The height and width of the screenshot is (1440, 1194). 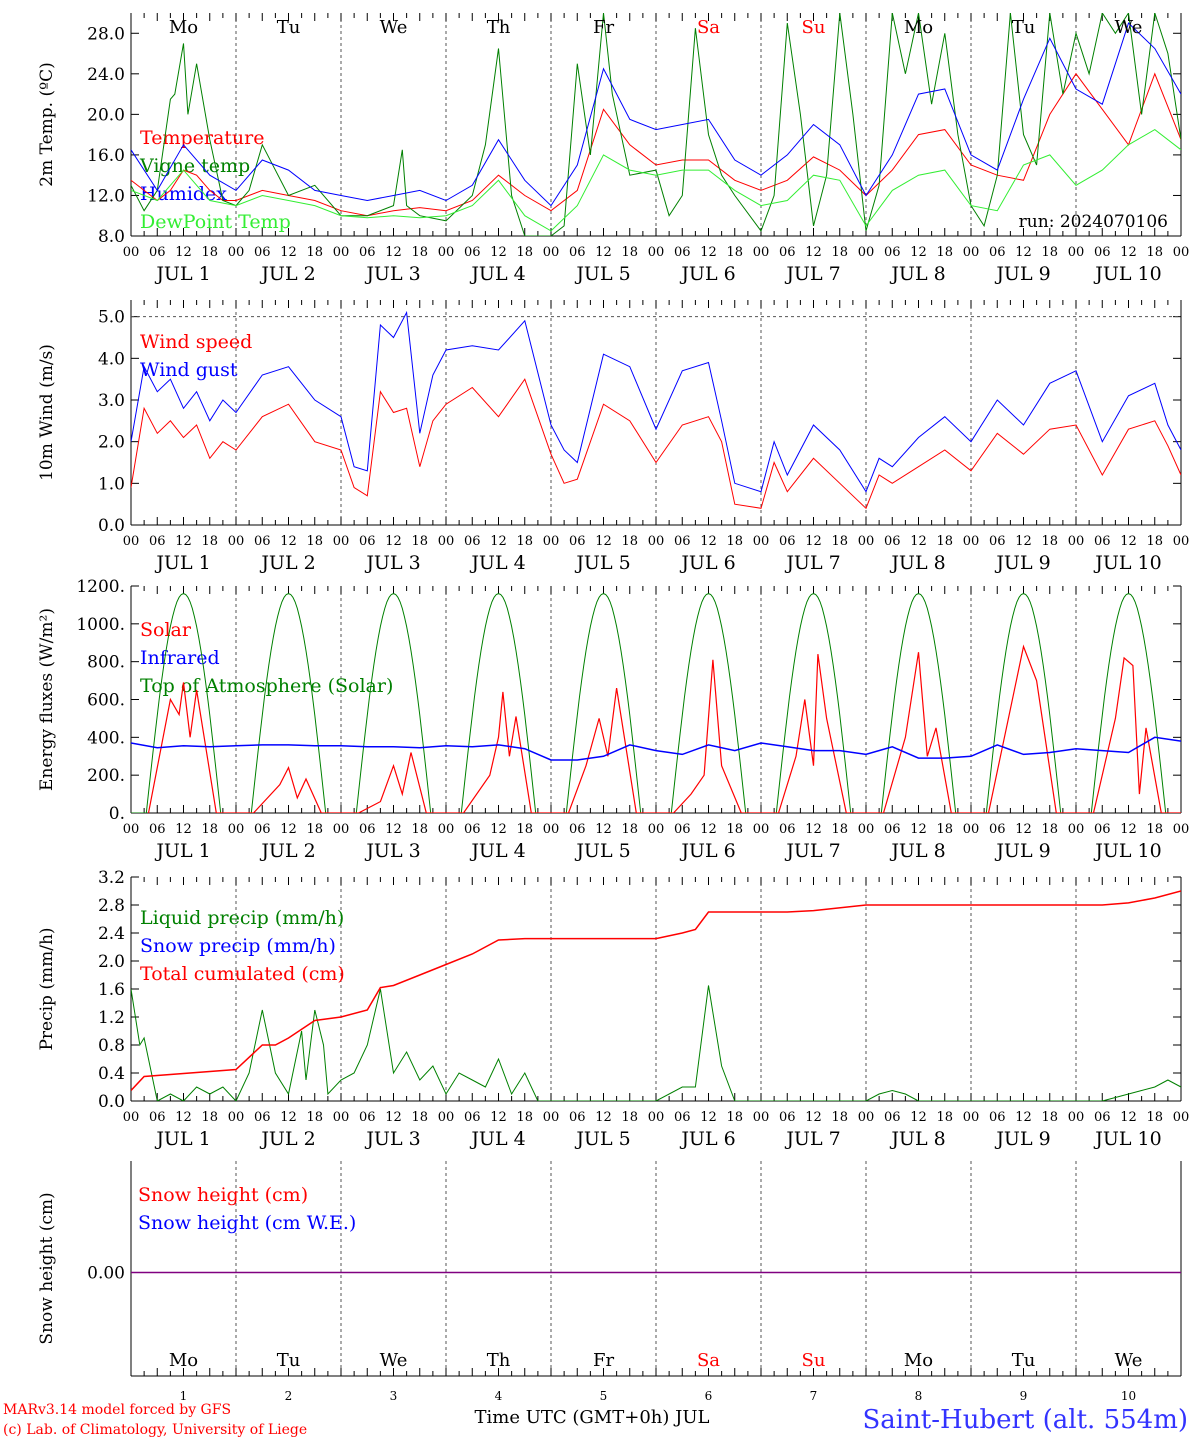 I want to click on y-tick-label: 0.00, so click(x=106, y=1274).